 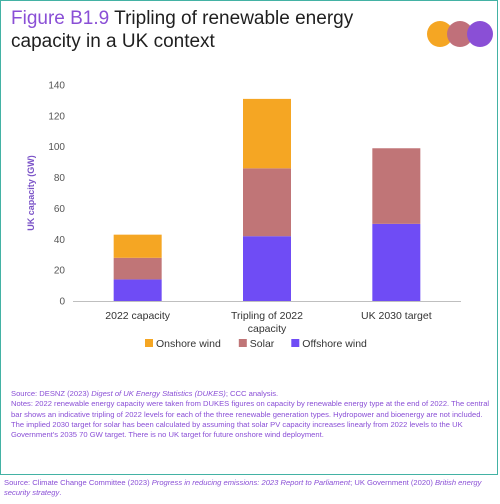 I want to click on legend: Onshore wind Solar Offshore wind, so click(x=256, y=344).